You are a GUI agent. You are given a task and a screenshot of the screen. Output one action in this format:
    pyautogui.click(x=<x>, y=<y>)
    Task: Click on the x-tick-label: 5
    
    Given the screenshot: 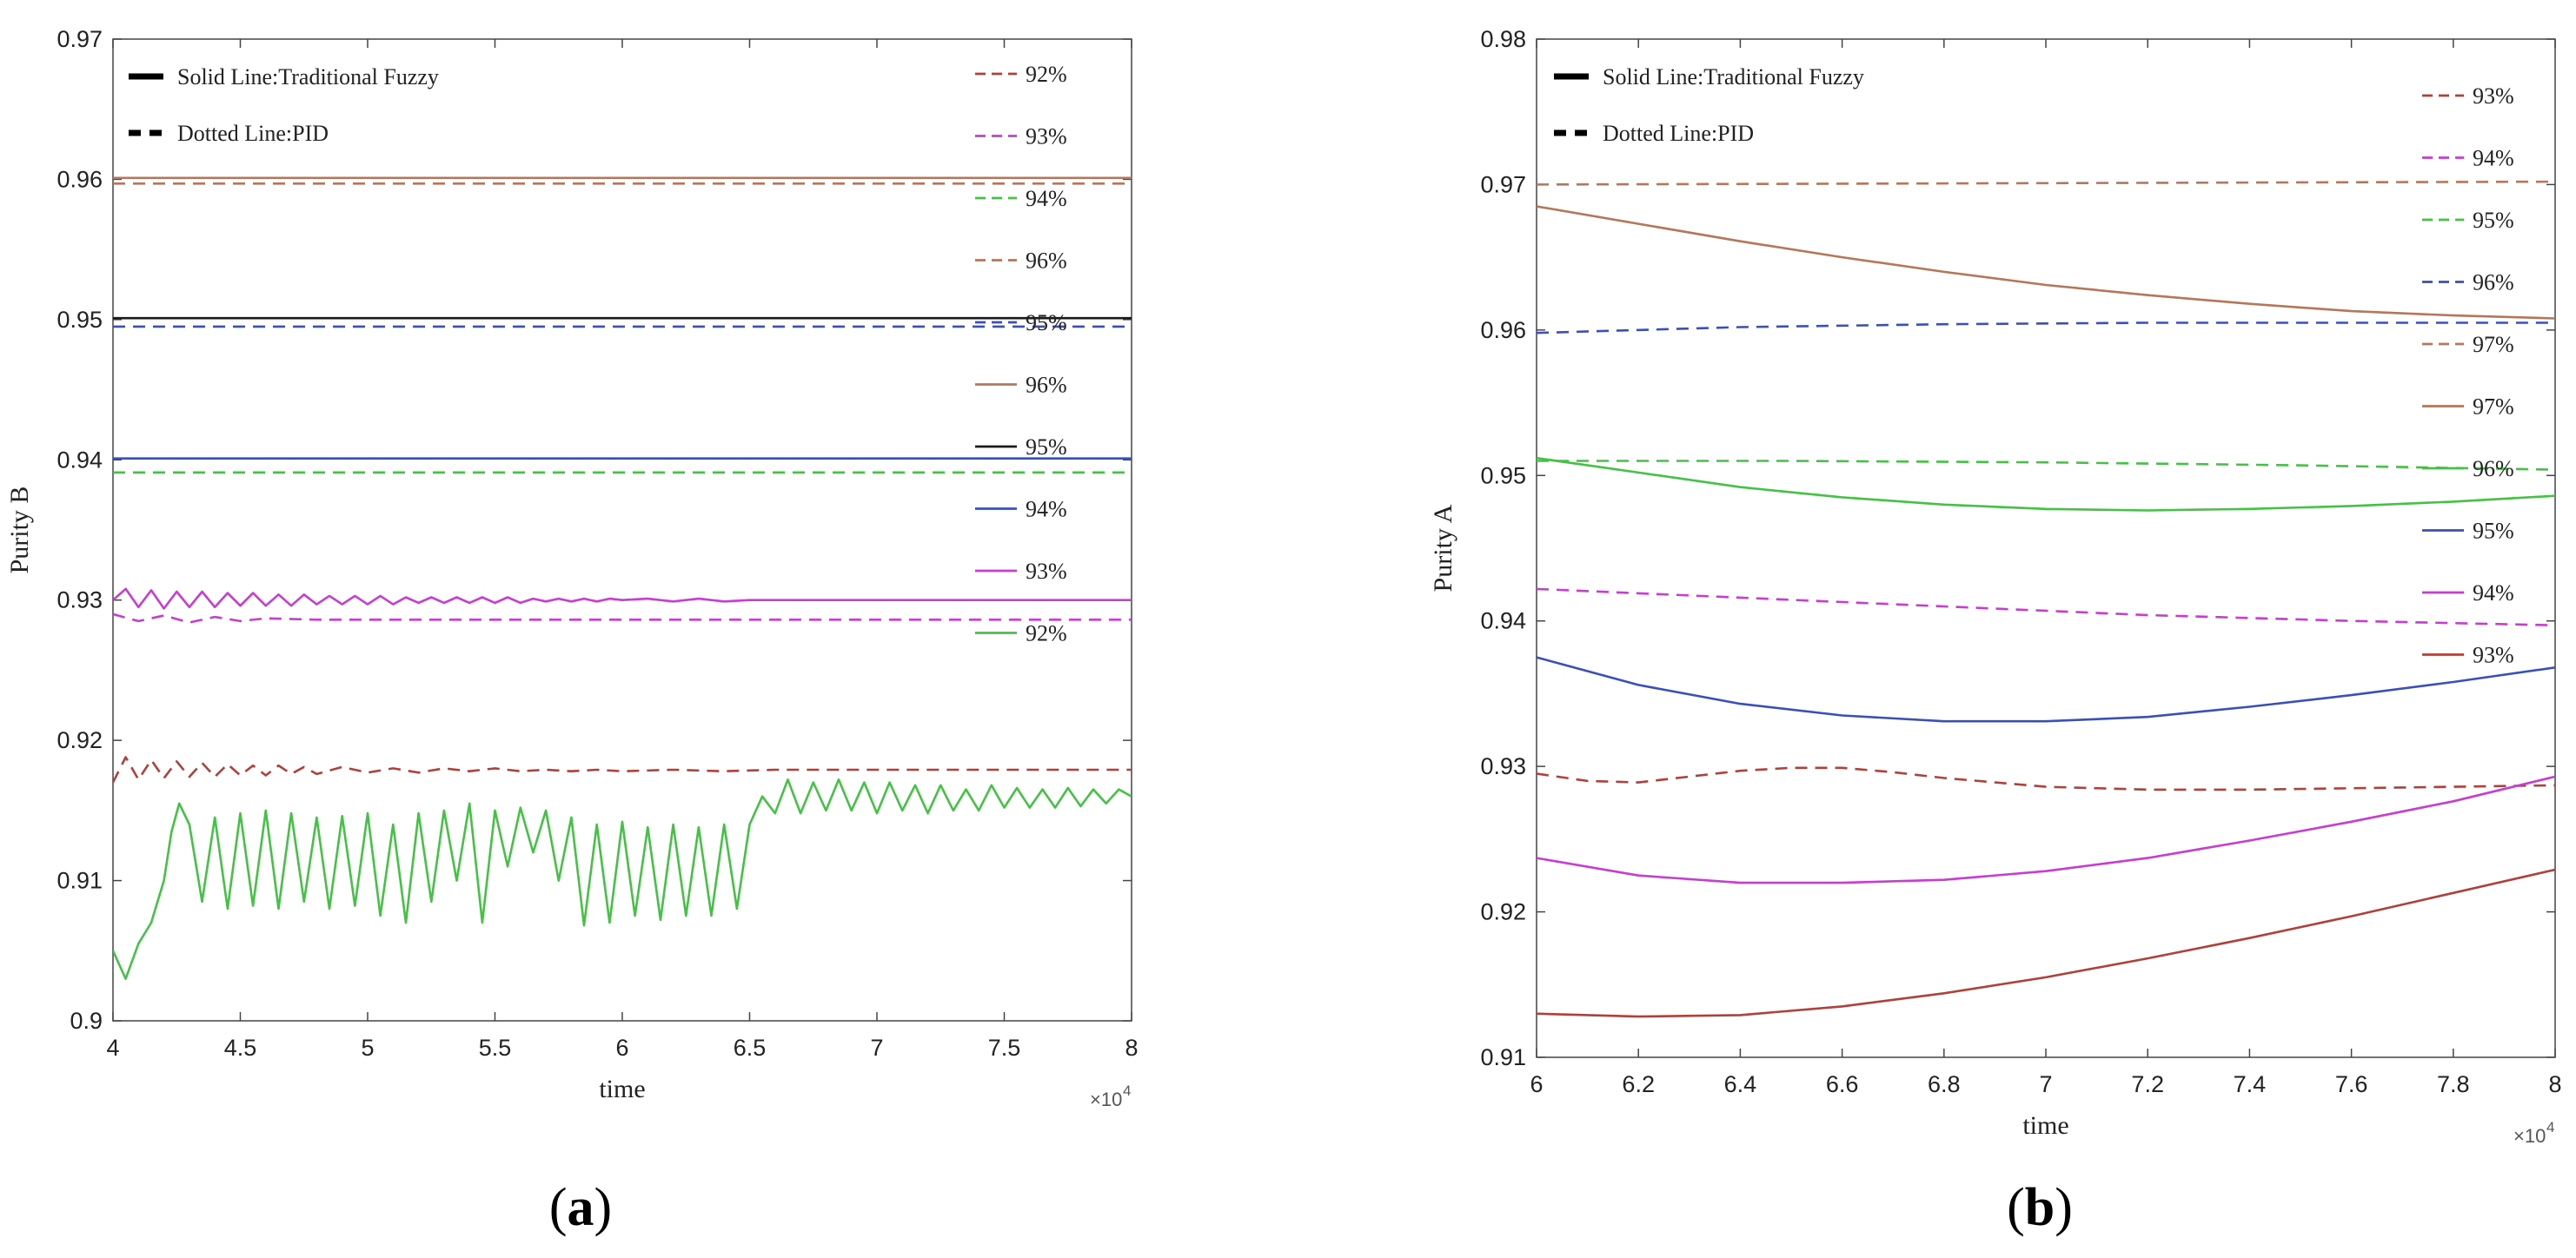 What is the action you would take?
    pyautogui.click(x=367, y=1048)
    